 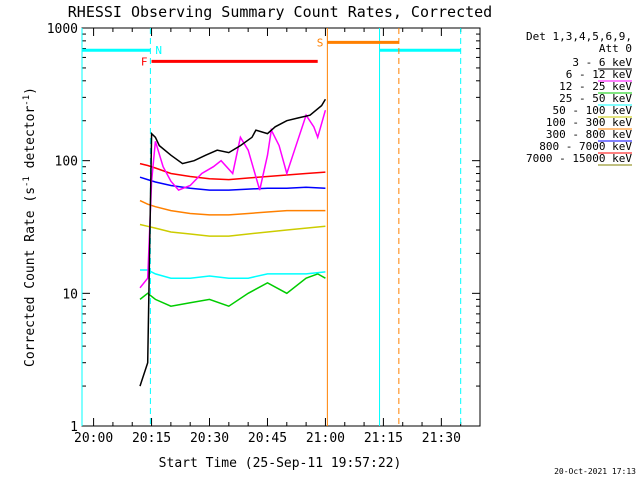 I want to click on x-tick-label: 20:15, so click(x=151, y=438).